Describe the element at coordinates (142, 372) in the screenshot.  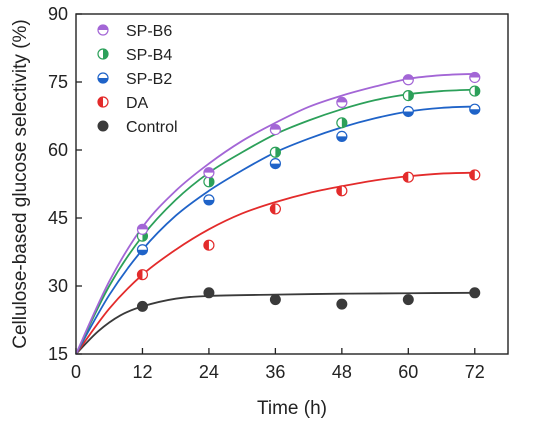
I see `x-tick-label: 12` at that location.